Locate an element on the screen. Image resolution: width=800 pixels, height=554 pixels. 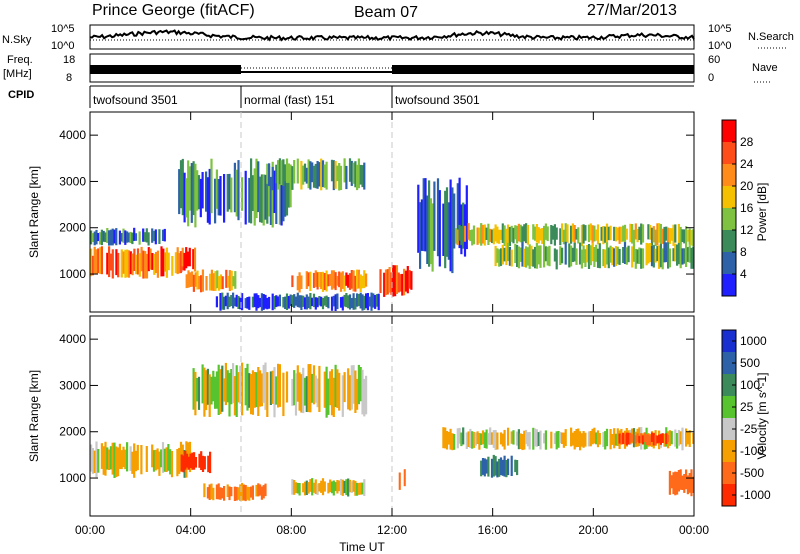
freq-unit-label: [MHz] is located at coordinates (17, 74).